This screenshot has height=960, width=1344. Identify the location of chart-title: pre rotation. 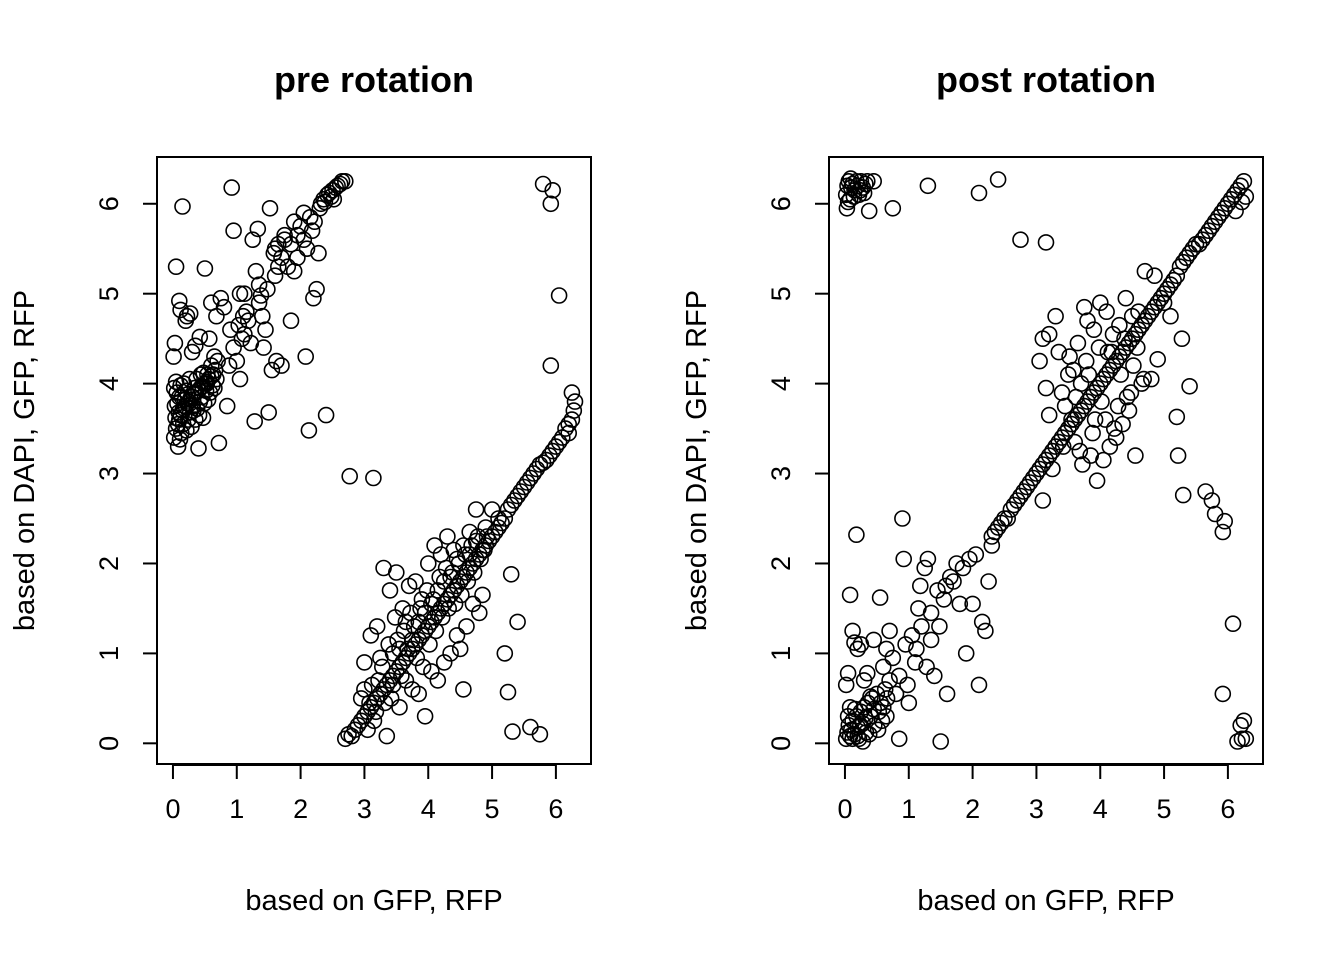
(374, 79).